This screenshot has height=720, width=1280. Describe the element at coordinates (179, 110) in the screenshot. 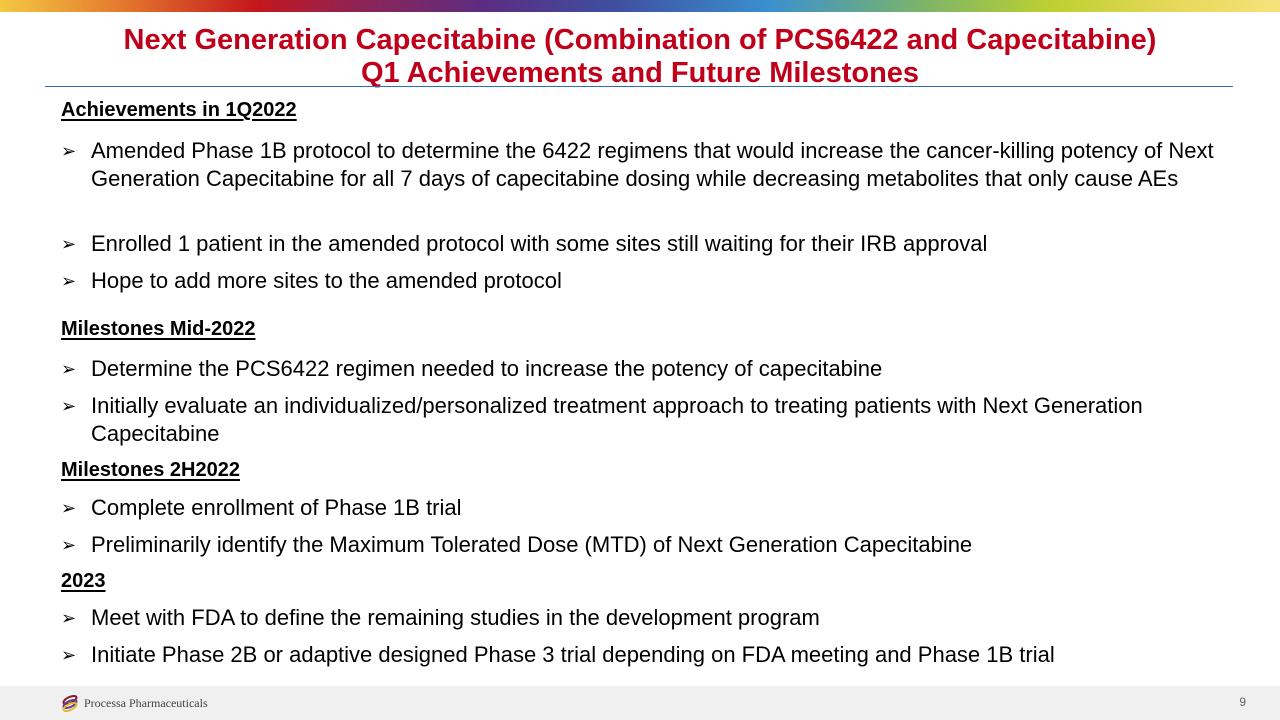

I see `heading-achievements: Achievements in 1Q2022` at that location.